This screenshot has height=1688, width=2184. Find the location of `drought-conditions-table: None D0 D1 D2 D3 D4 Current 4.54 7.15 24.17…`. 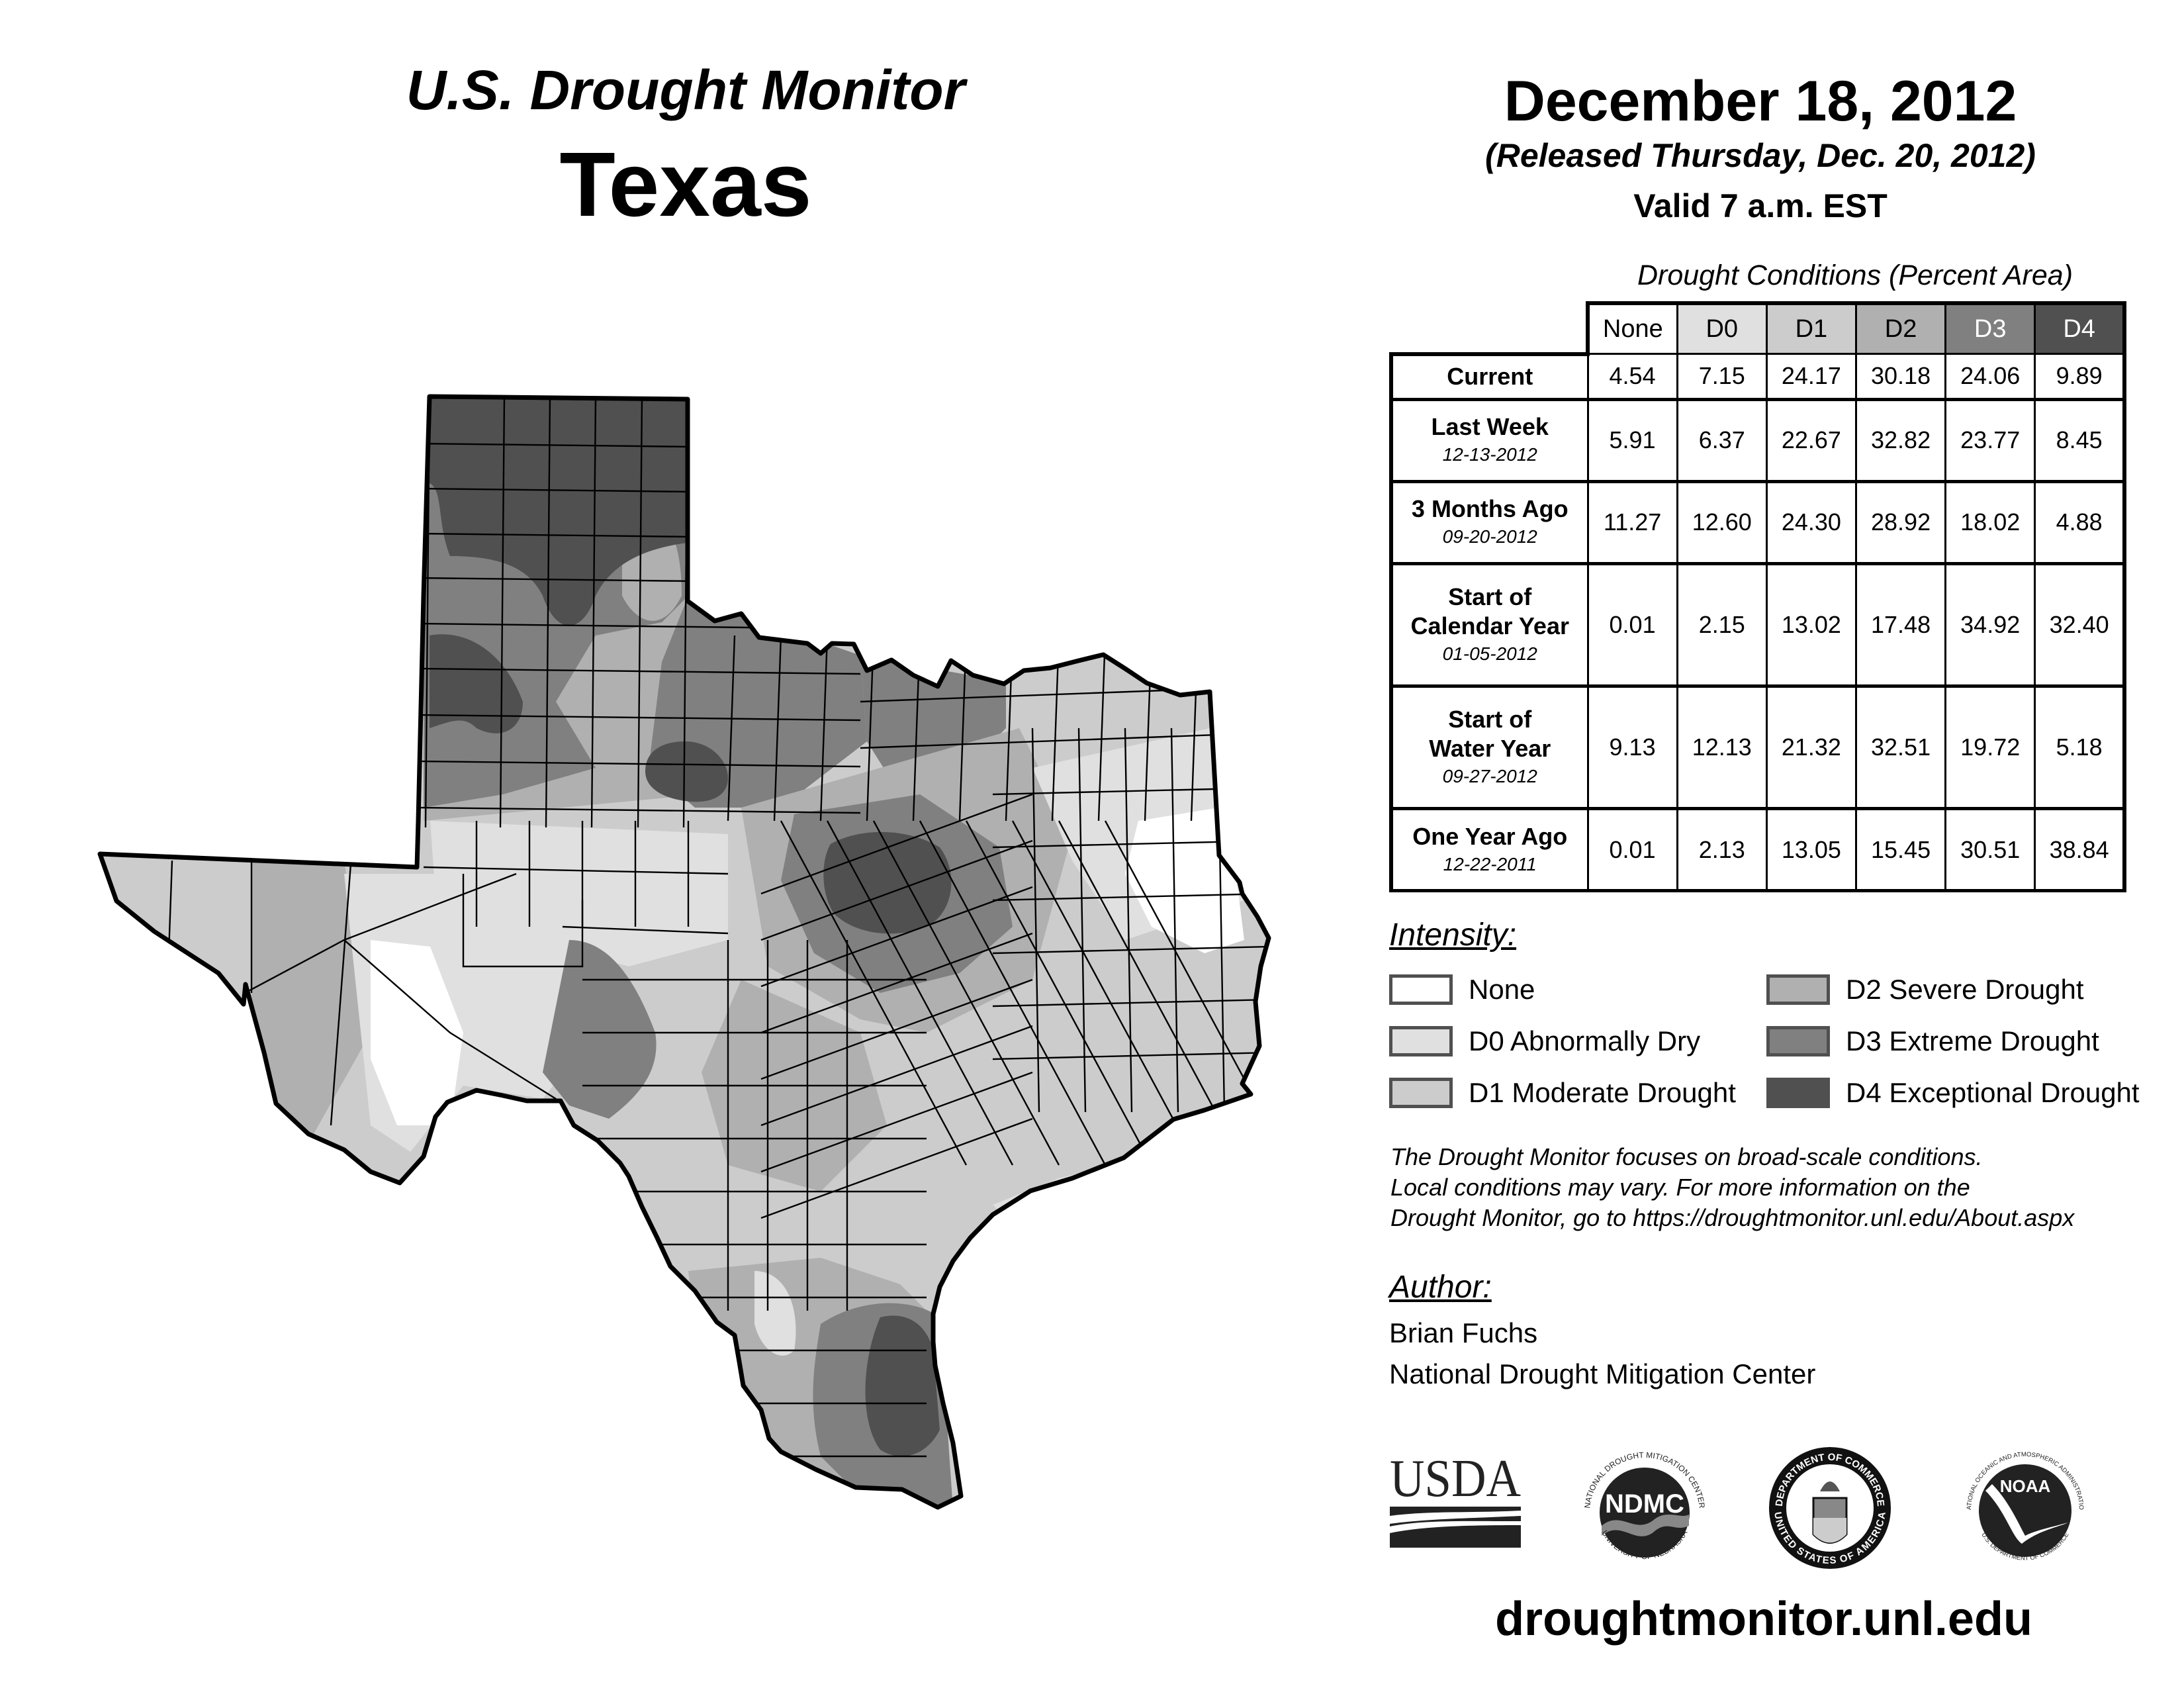

drought-conditions-table: None D0 D1 D2 D3 D4 Current 4.54 7.15 24.17… is located at coordinates (1758, 596).